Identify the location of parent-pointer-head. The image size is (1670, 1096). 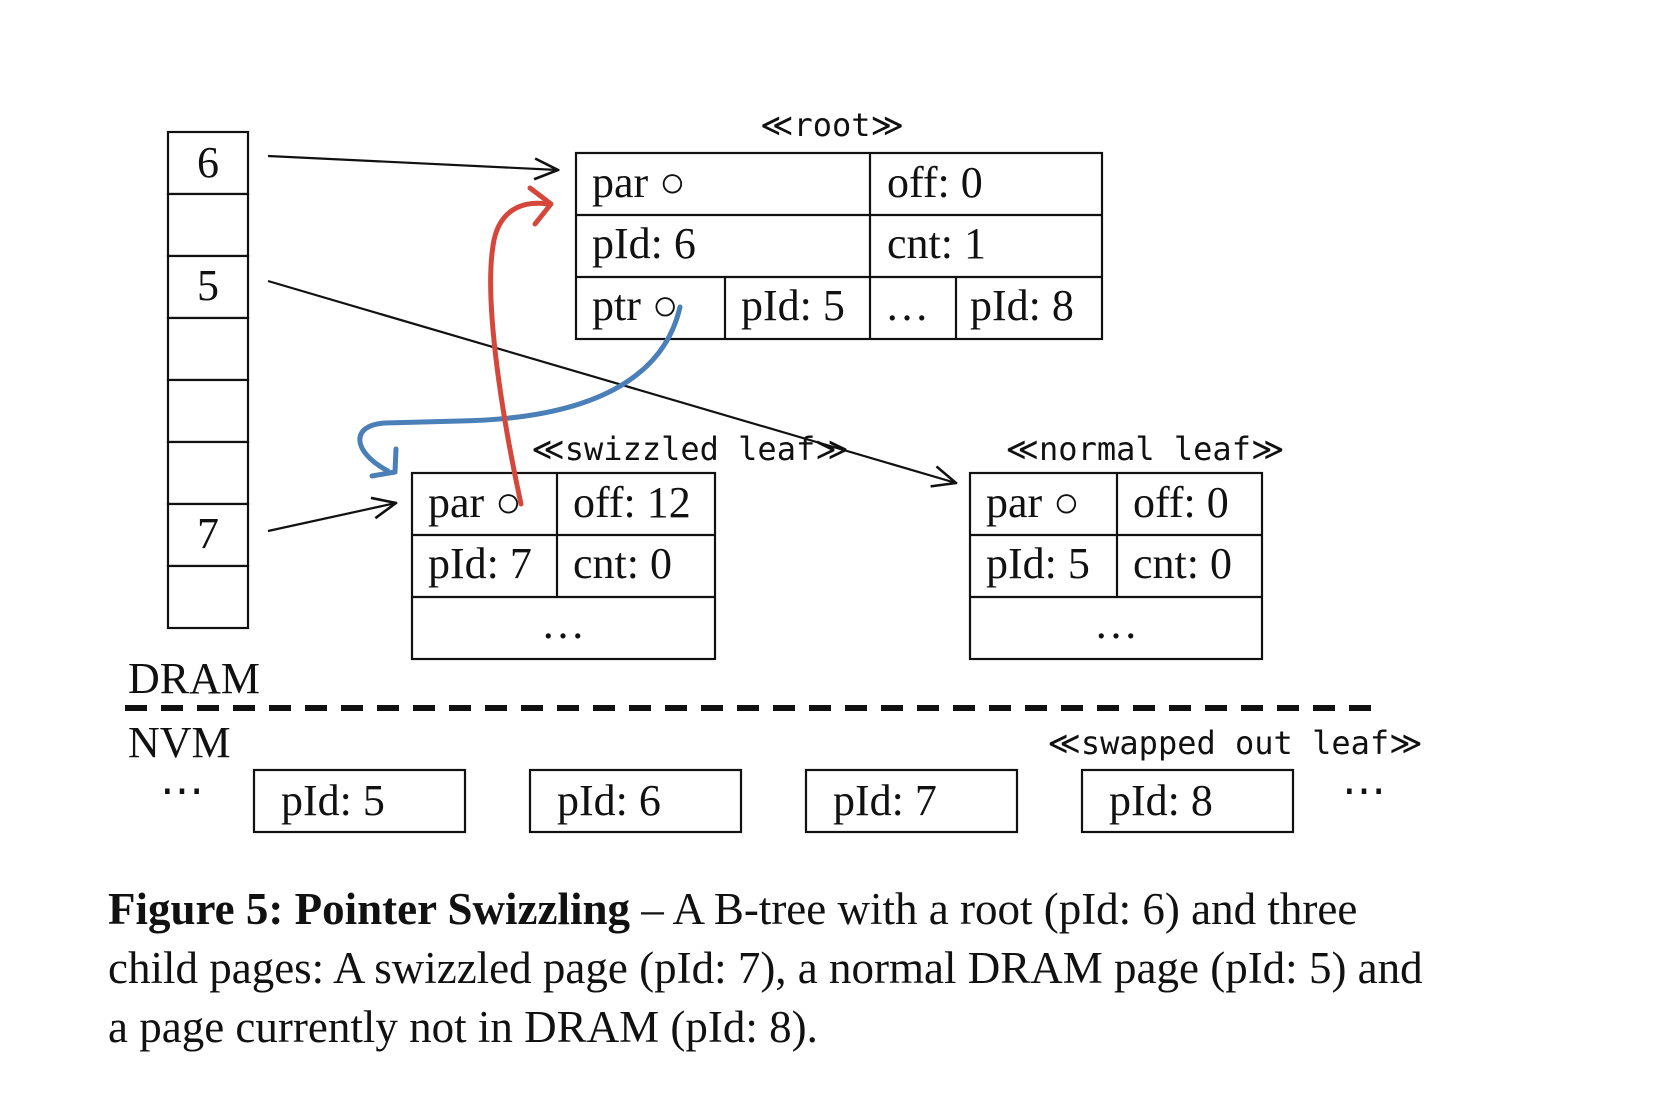
(540, 206).